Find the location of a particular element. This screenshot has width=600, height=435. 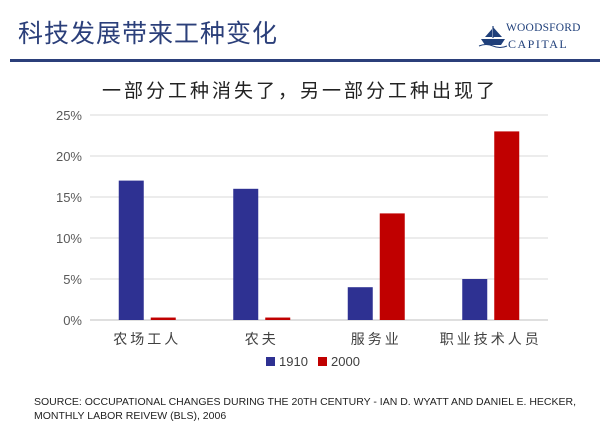

legend-swatch-2000 is located at coordinates (322, 361).